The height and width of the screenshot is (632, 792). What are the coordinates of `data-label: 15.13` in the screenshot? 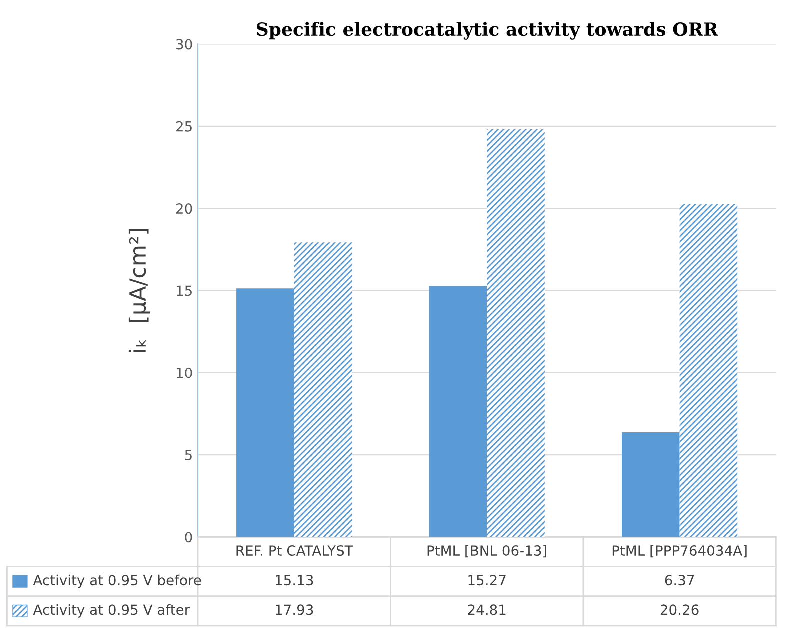 It's located at (295, 580).